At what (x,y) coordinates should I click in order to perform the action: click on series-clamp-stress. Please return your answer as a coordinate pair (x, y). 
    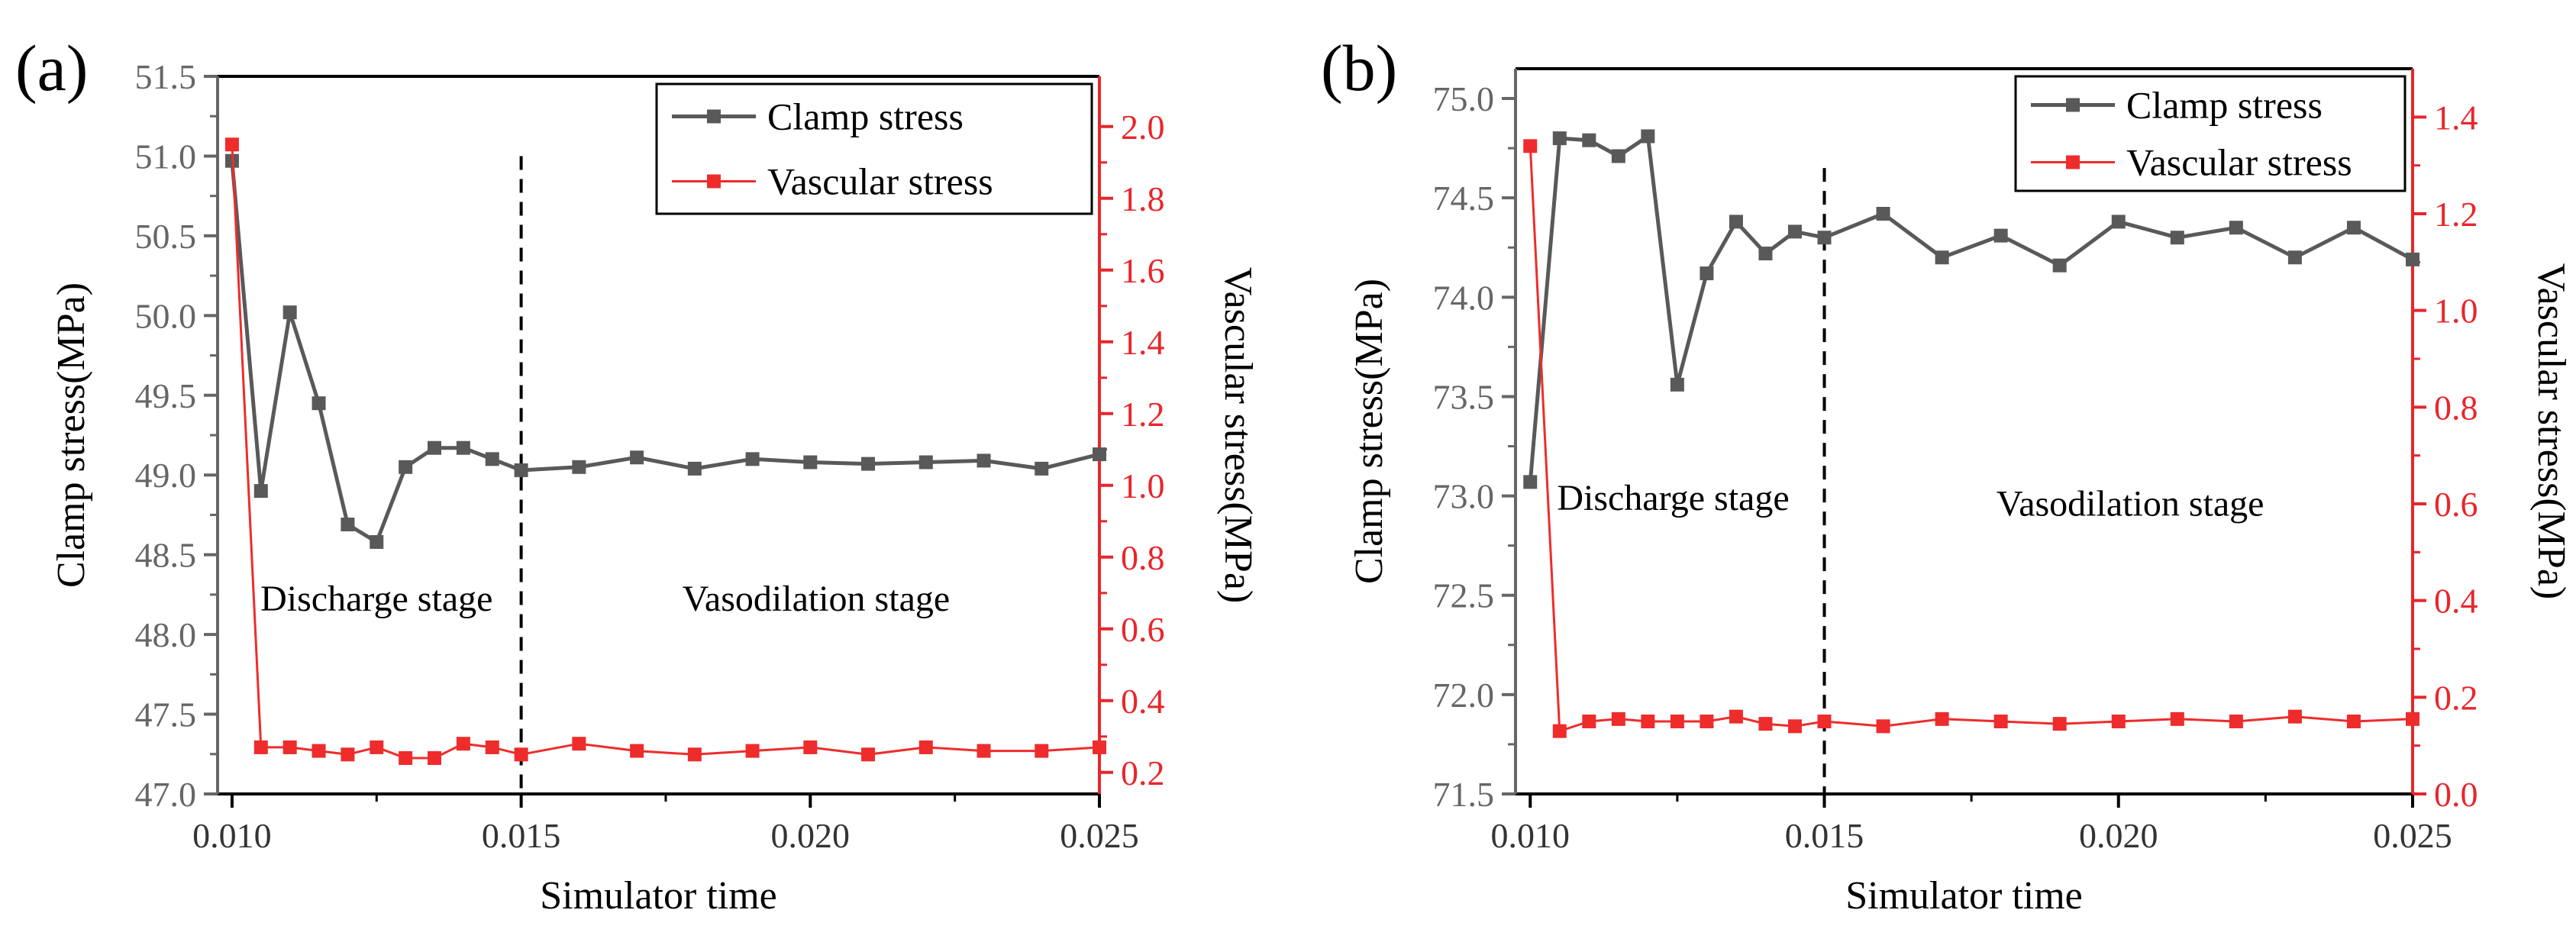
    Looking at the image, I should click on (1971, 309).